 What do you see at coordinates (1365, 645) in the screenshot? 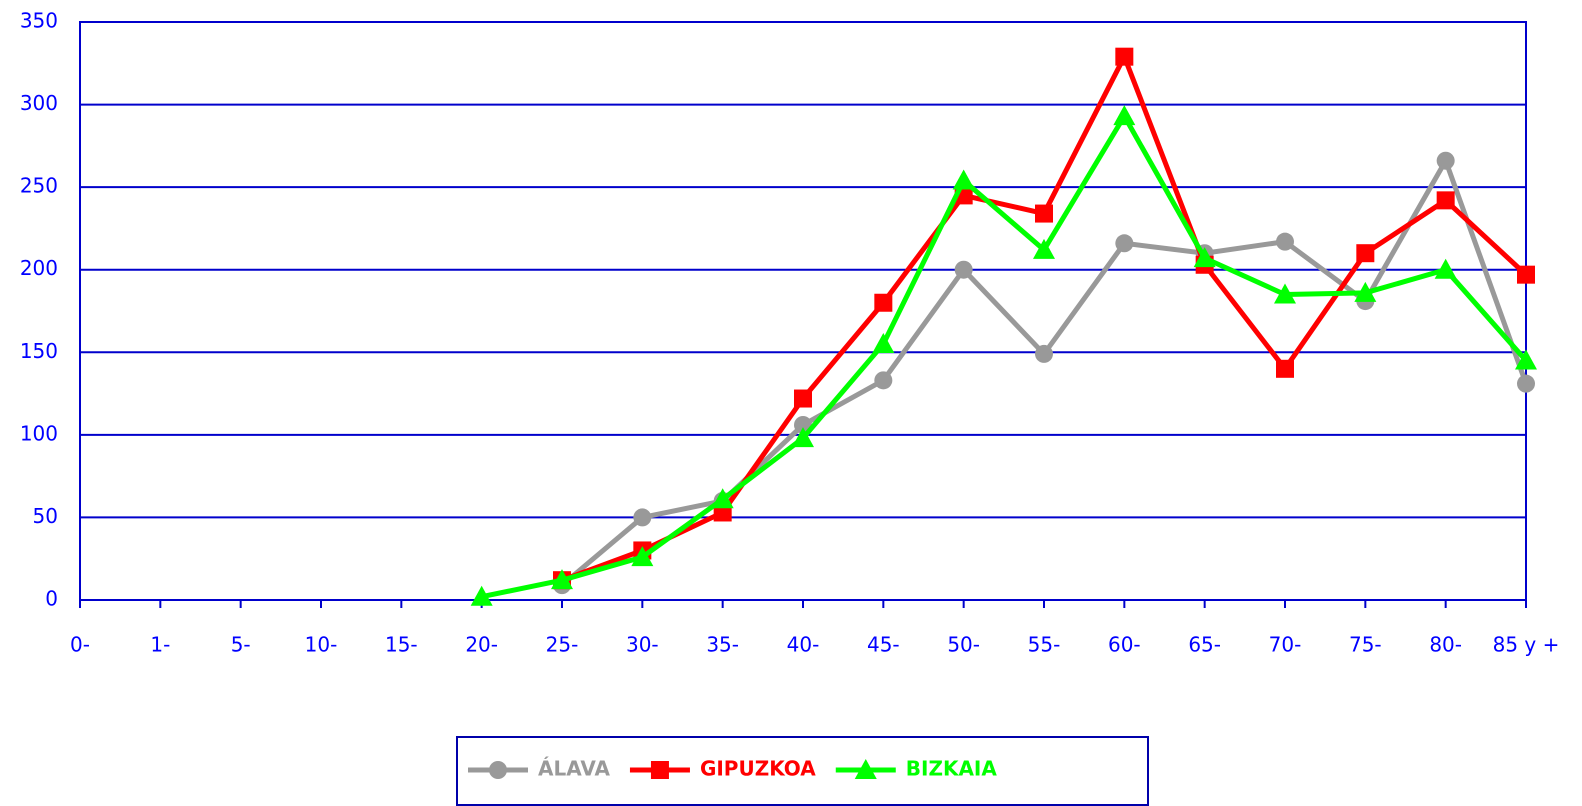
I see `x-tick-label: 75-` at bounding box center [1365, 645].